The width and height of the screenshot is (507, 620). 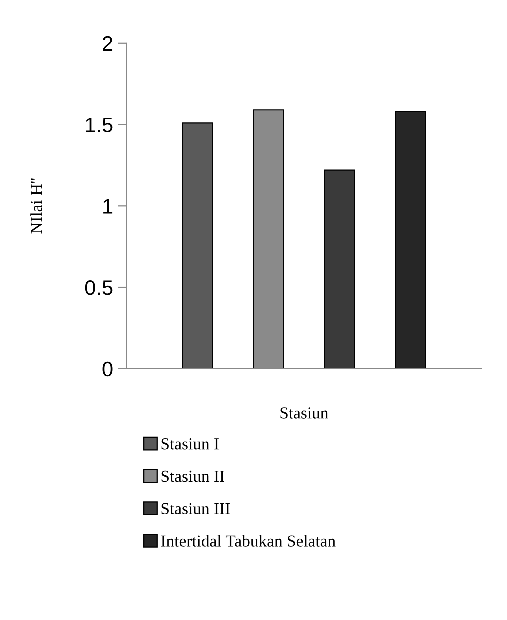 I want to click on y-tick-label: 0.5, so click(x=99, y=288).